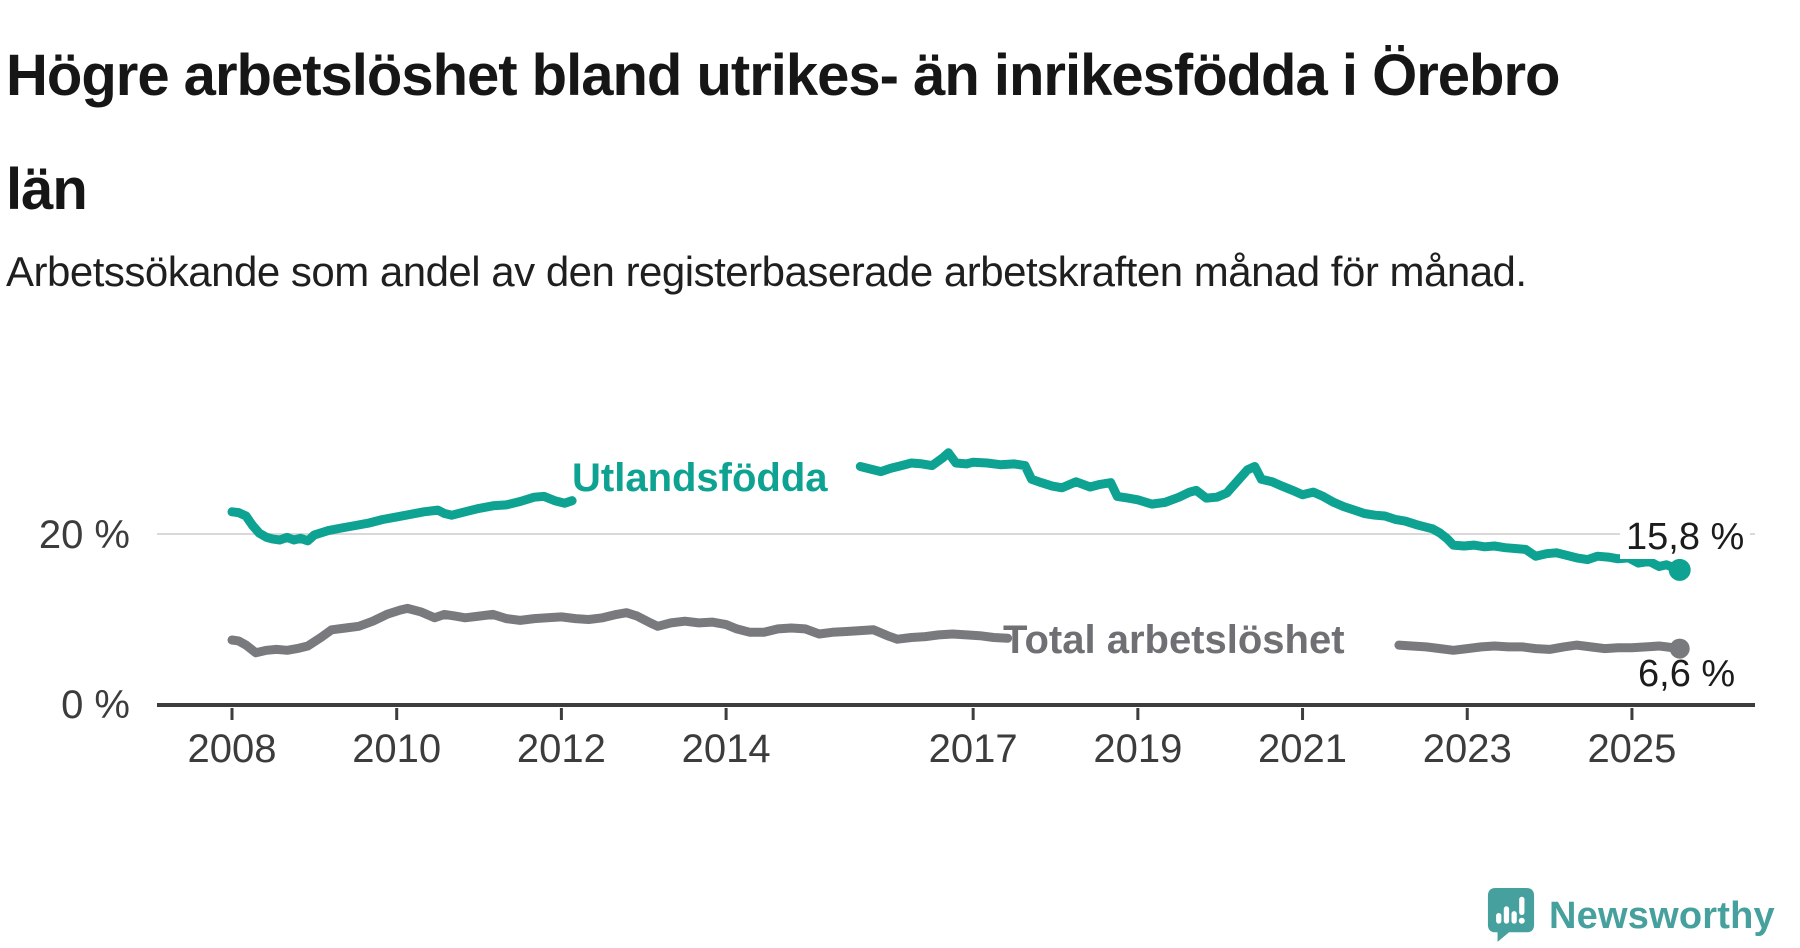 The height and width of the screenshot is (948, 1800). I want to click on x-axis-label-2017: 2017, so click(973, 749).